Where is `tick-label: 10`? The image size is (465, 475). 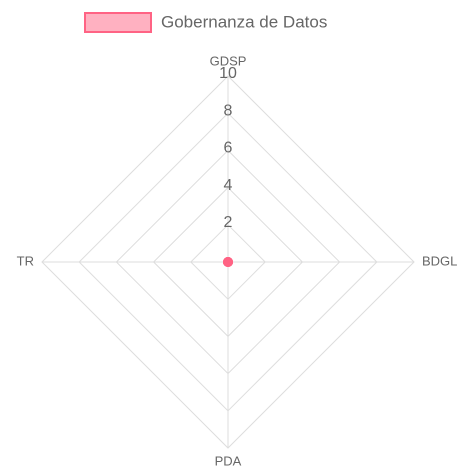
tick-label: 10 is located at coordinates (228, 73).